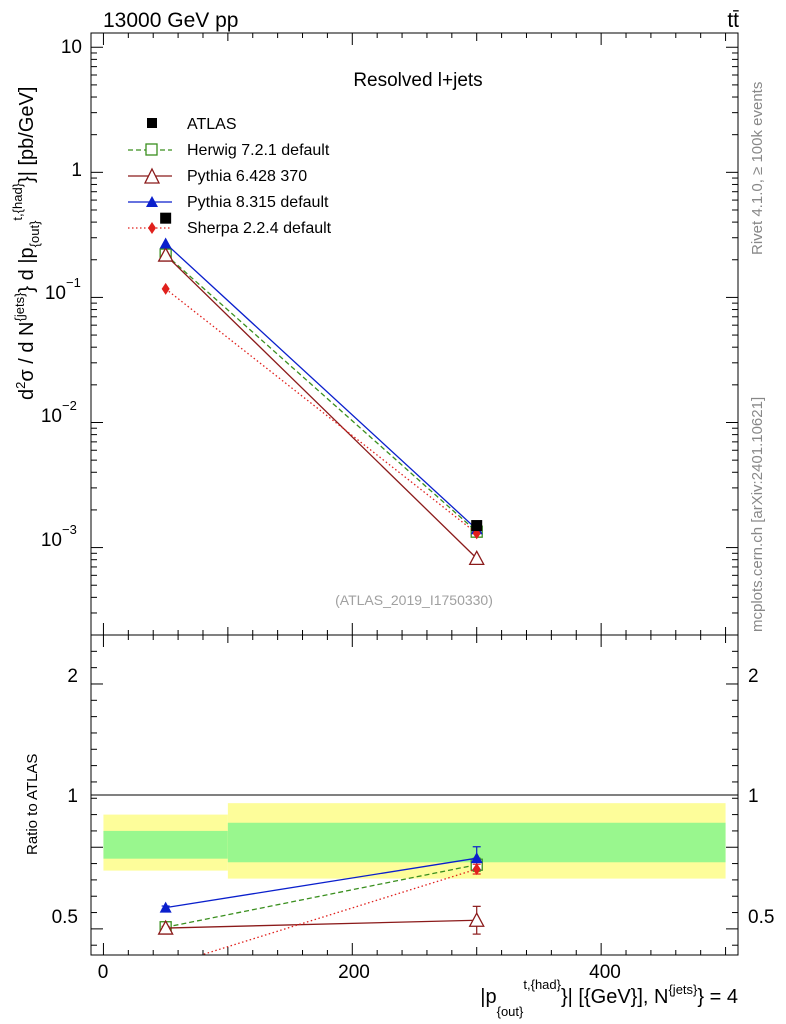 This screenshot has height=1024, width=786. Describe the element at coordinates (354, 972) in the screenshot. I see `xtick-label-200: 200` at that location.